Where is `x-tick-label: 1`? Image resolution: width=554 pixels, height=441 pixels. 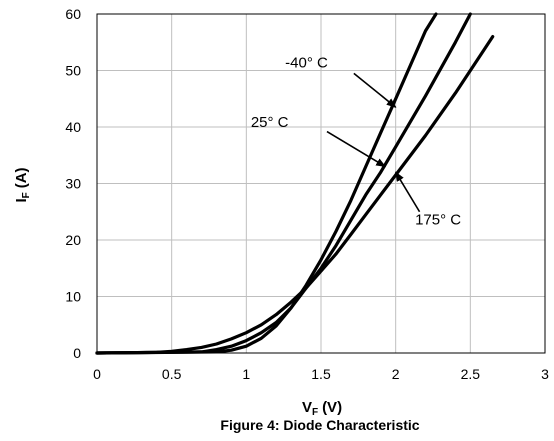
x-tick-label: 1 is located at coordinates (246, 374).